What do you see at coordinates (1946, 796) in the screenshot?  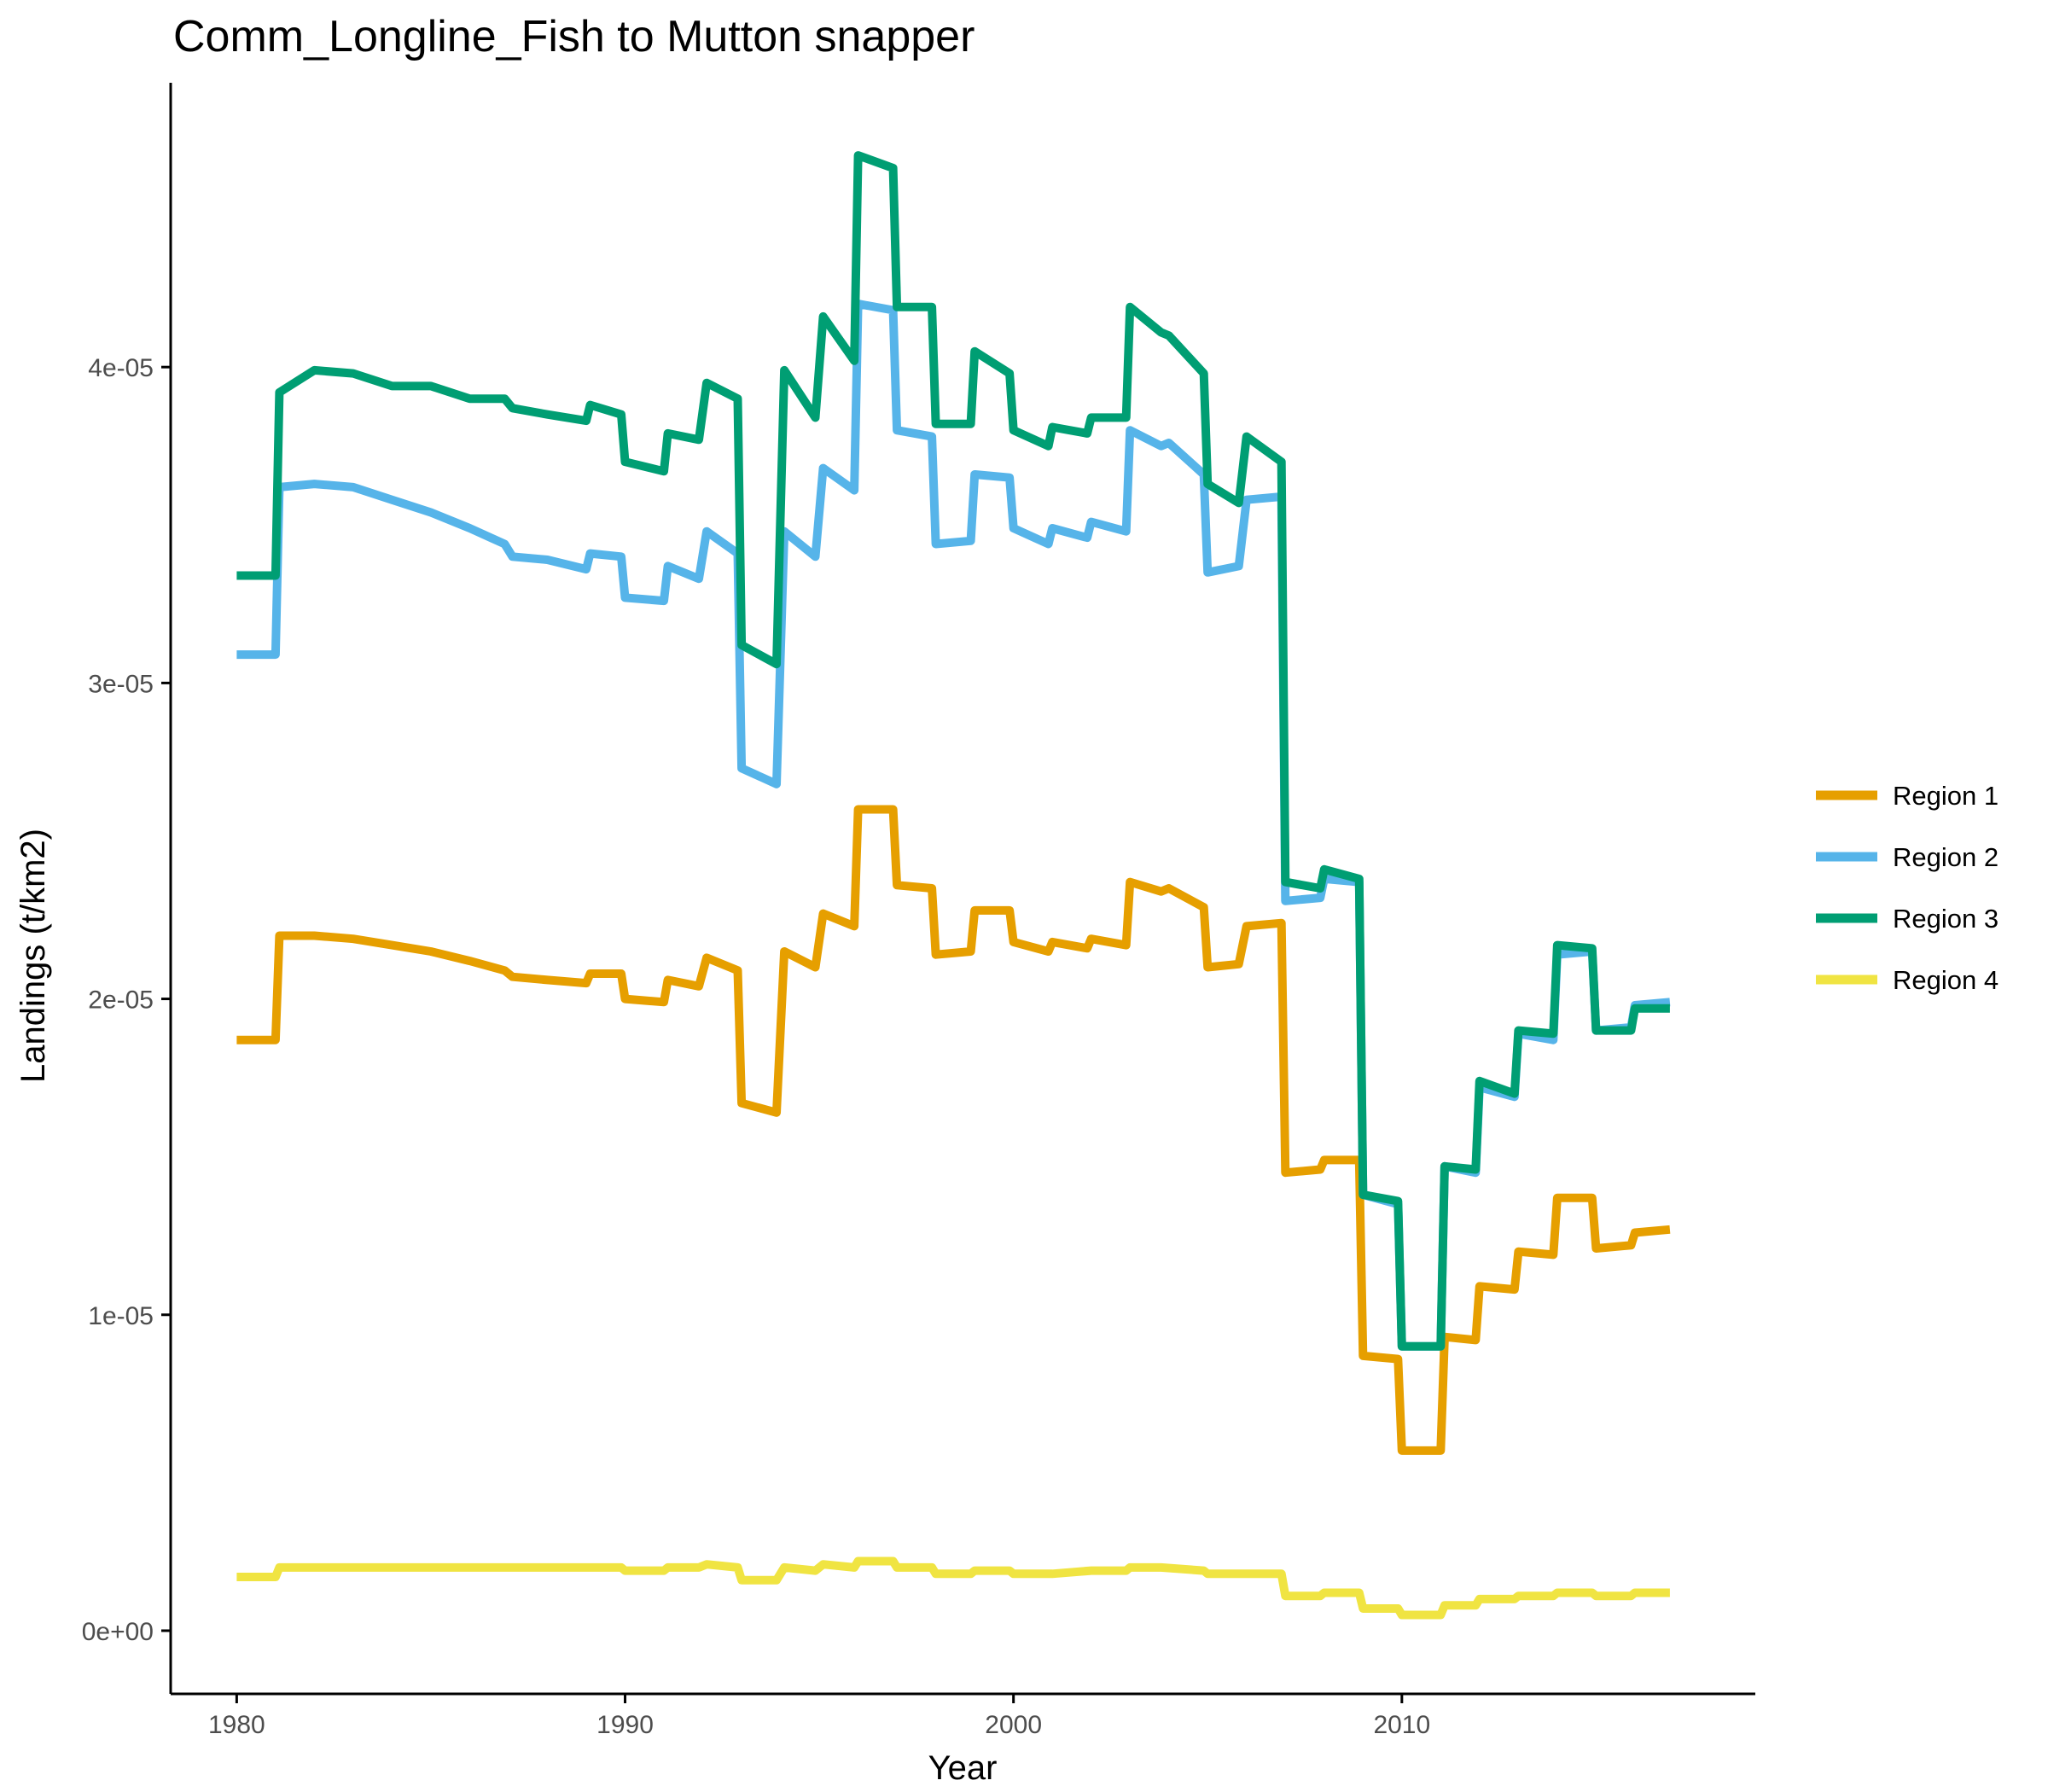 I see `legend-label: Region 1` at bounding box center [1946, 796].